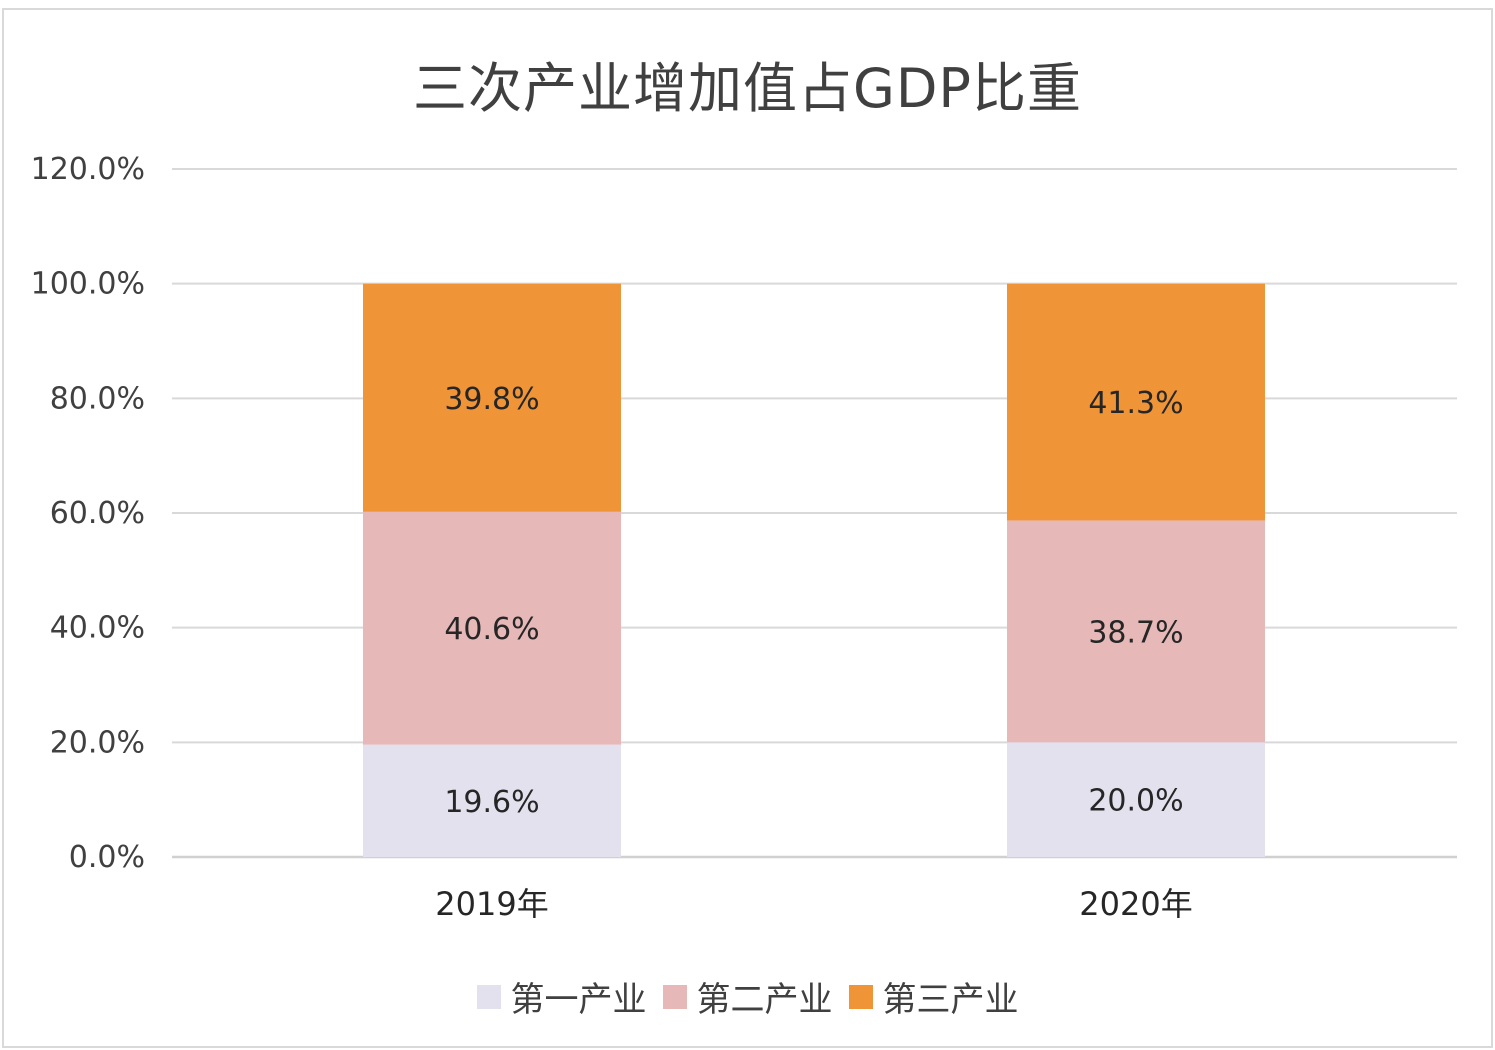  I want to click on y-tick-label: 120.0%, so click(88, 169).